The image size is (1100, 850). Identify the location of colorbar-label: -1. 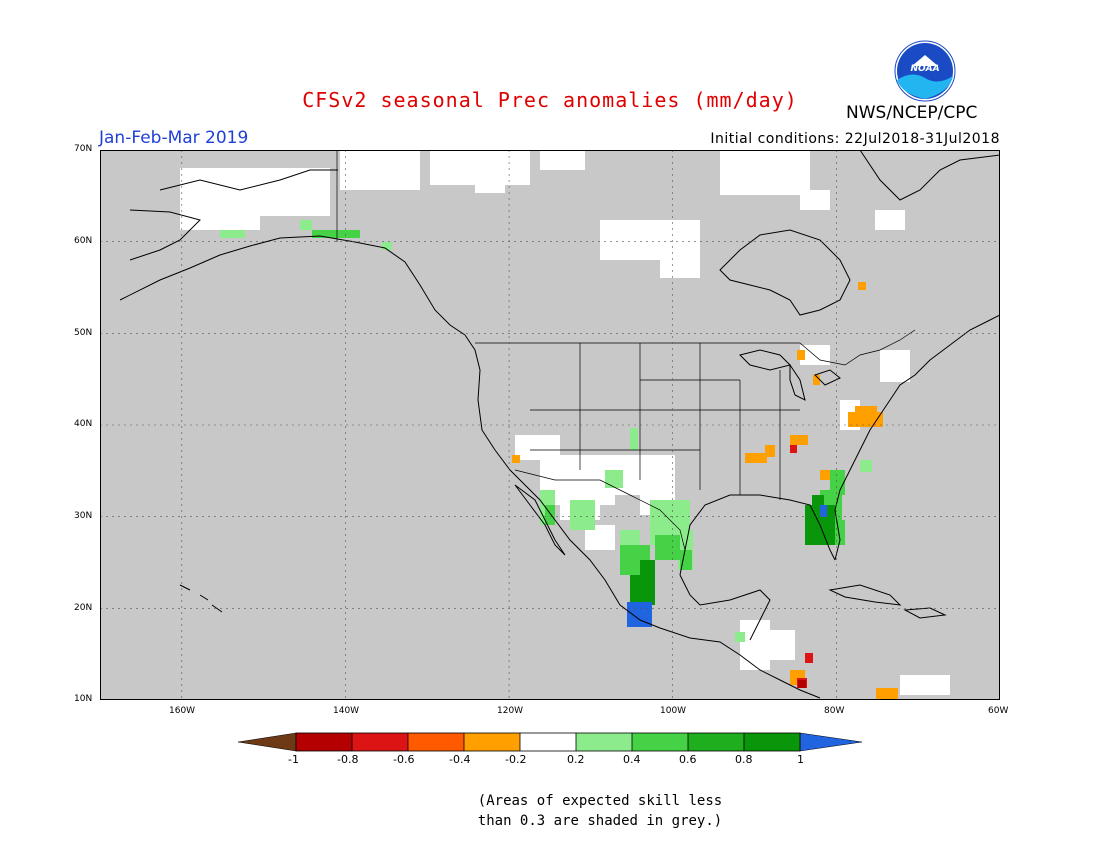
(293, 759).